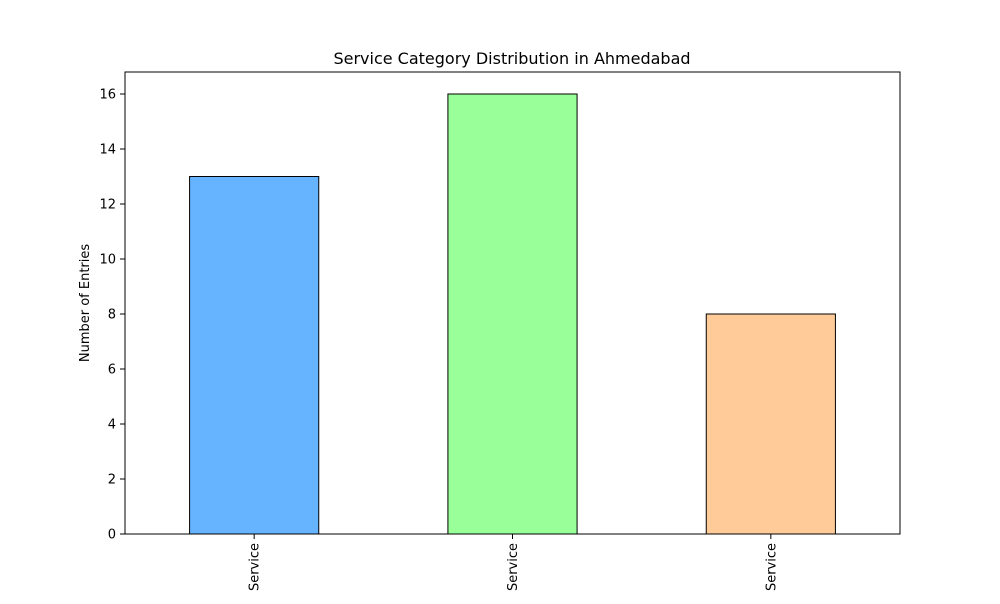  Describe the element at coordinates (112, 370) in the screenshot. I see `y-tick-label: 6` at that location.